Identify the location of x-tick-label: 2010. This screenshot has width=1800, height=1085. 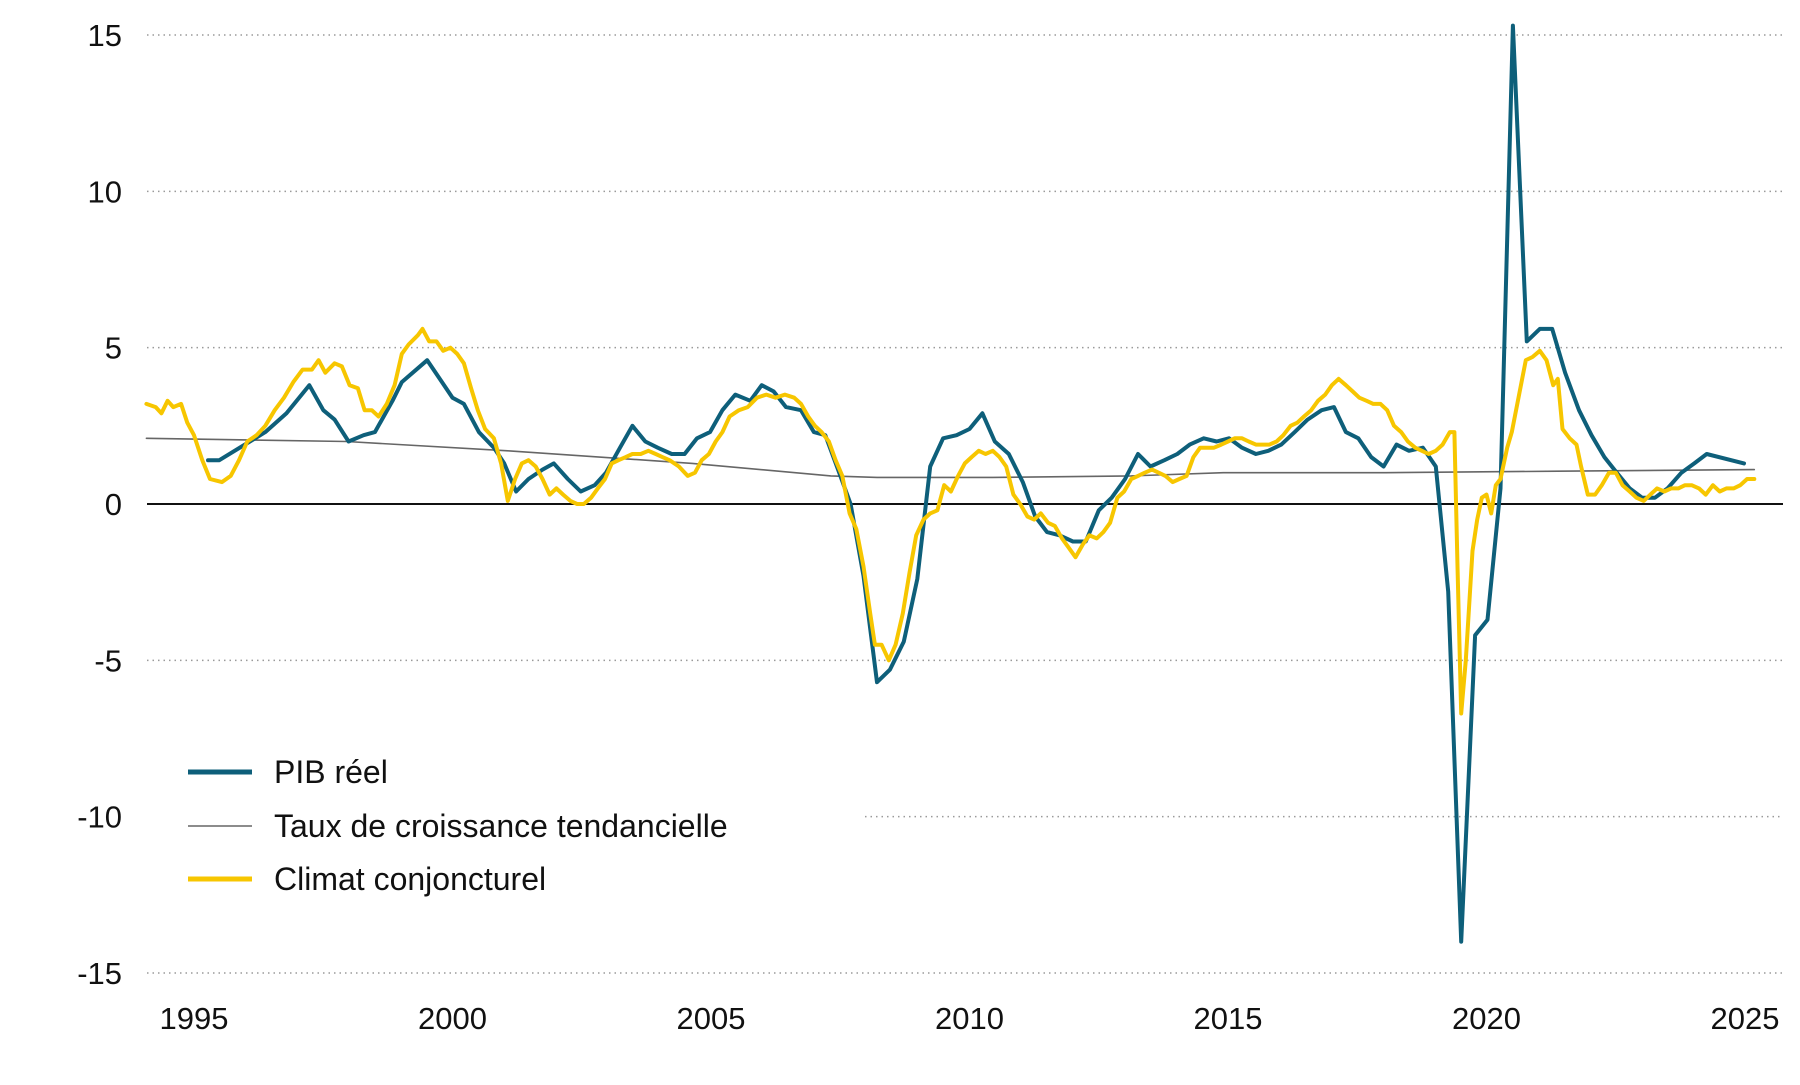
(969, 1018).